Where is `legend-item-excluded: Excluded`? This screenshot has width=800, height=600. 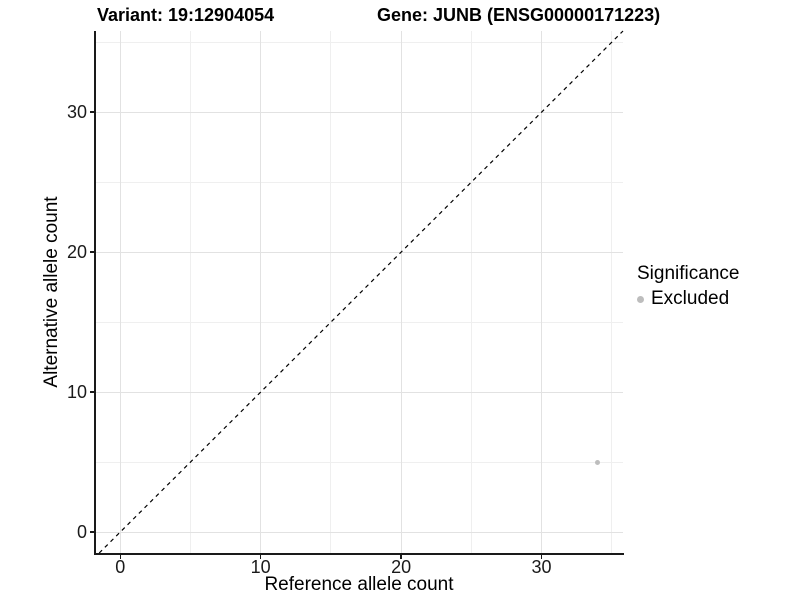 legend-item-excluded: Excluded is located at coordinates (688, 299).